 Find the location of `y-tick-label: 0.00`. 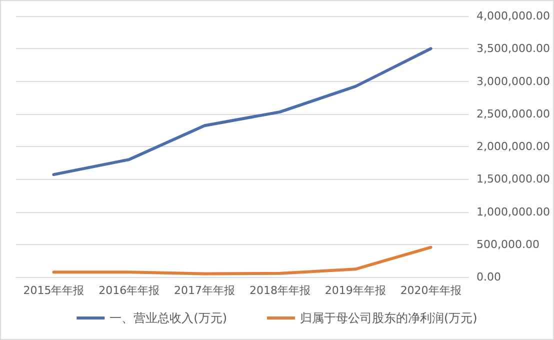

y-tick-label: 0.00 is located at coordinates (489, 277).